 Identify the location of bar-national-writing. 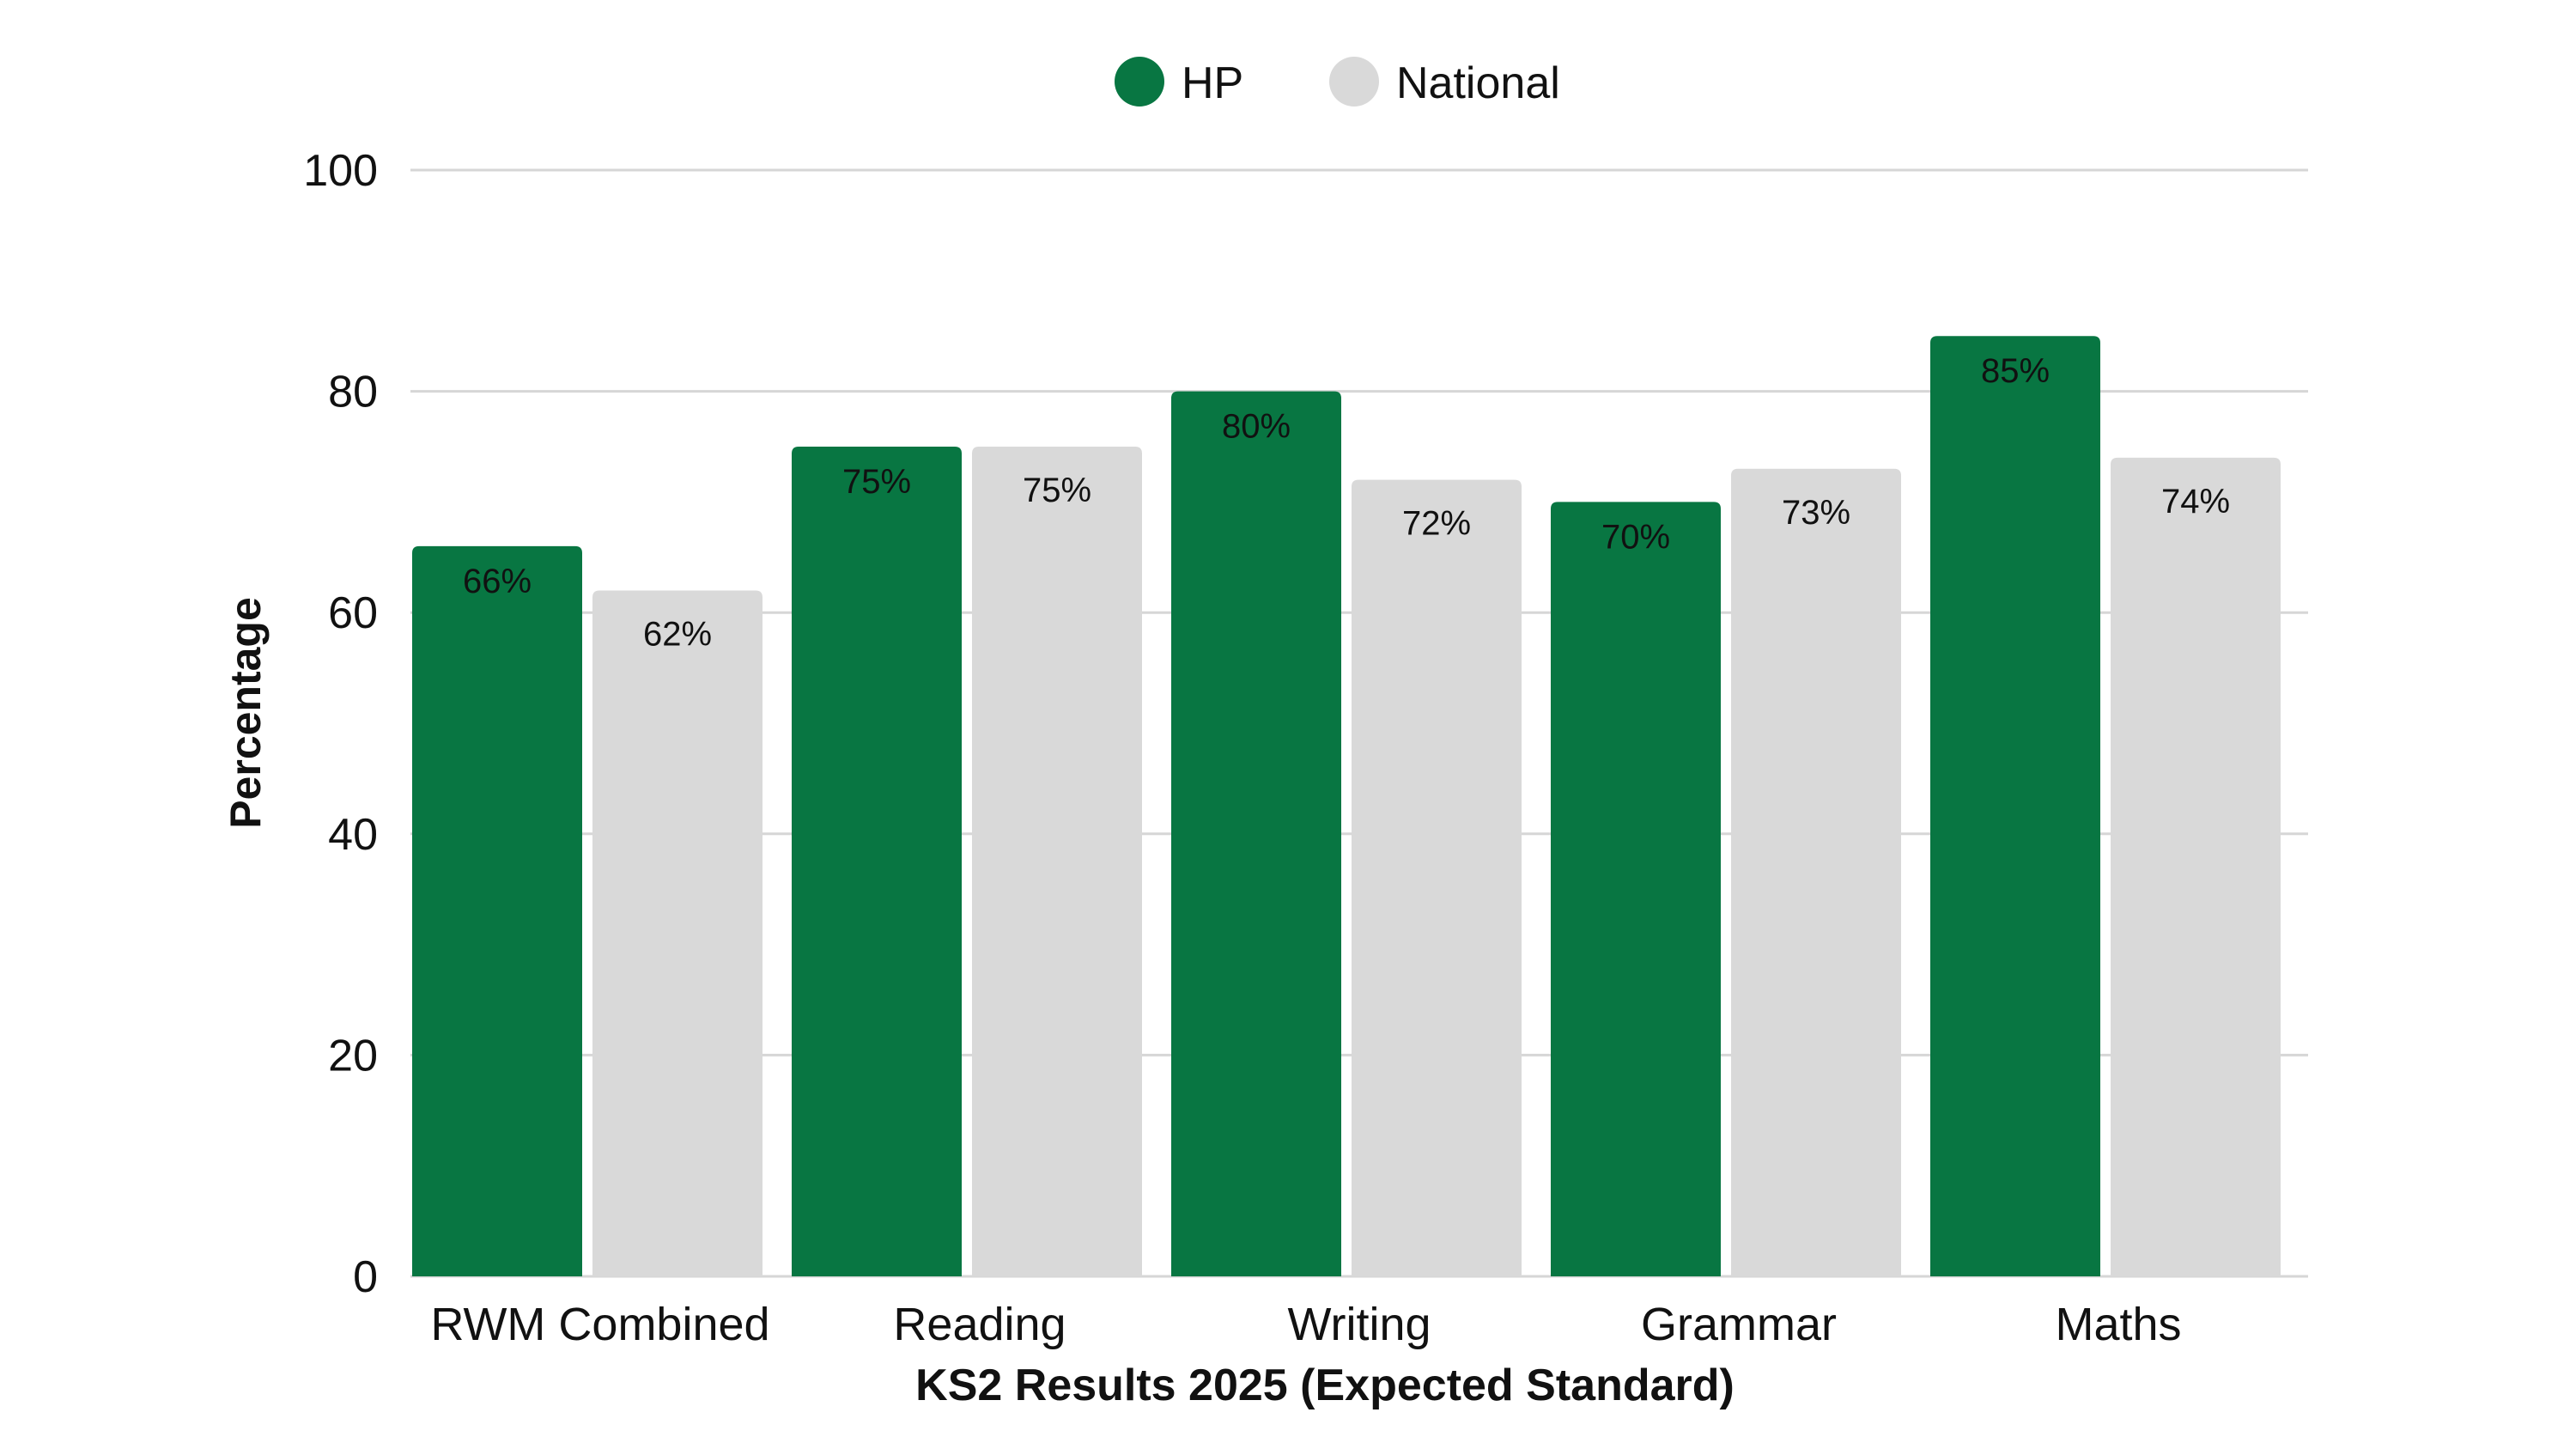
(1437, 877).